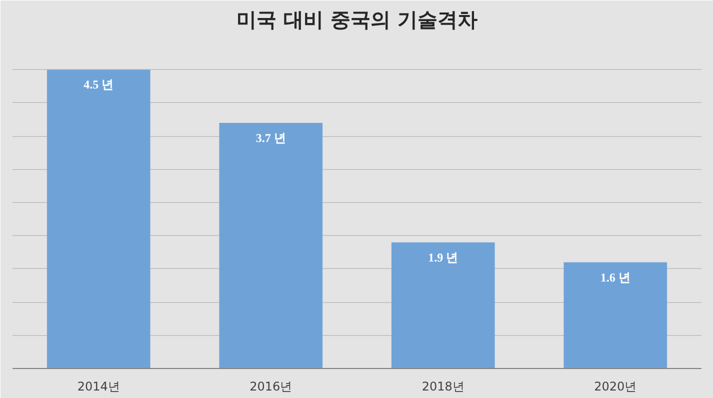 The width and height of the screenshot is (713, 398). Describe the element at coordinates (443, 257) in the screenshot. I see `data-label: 1.9 년` at that location.